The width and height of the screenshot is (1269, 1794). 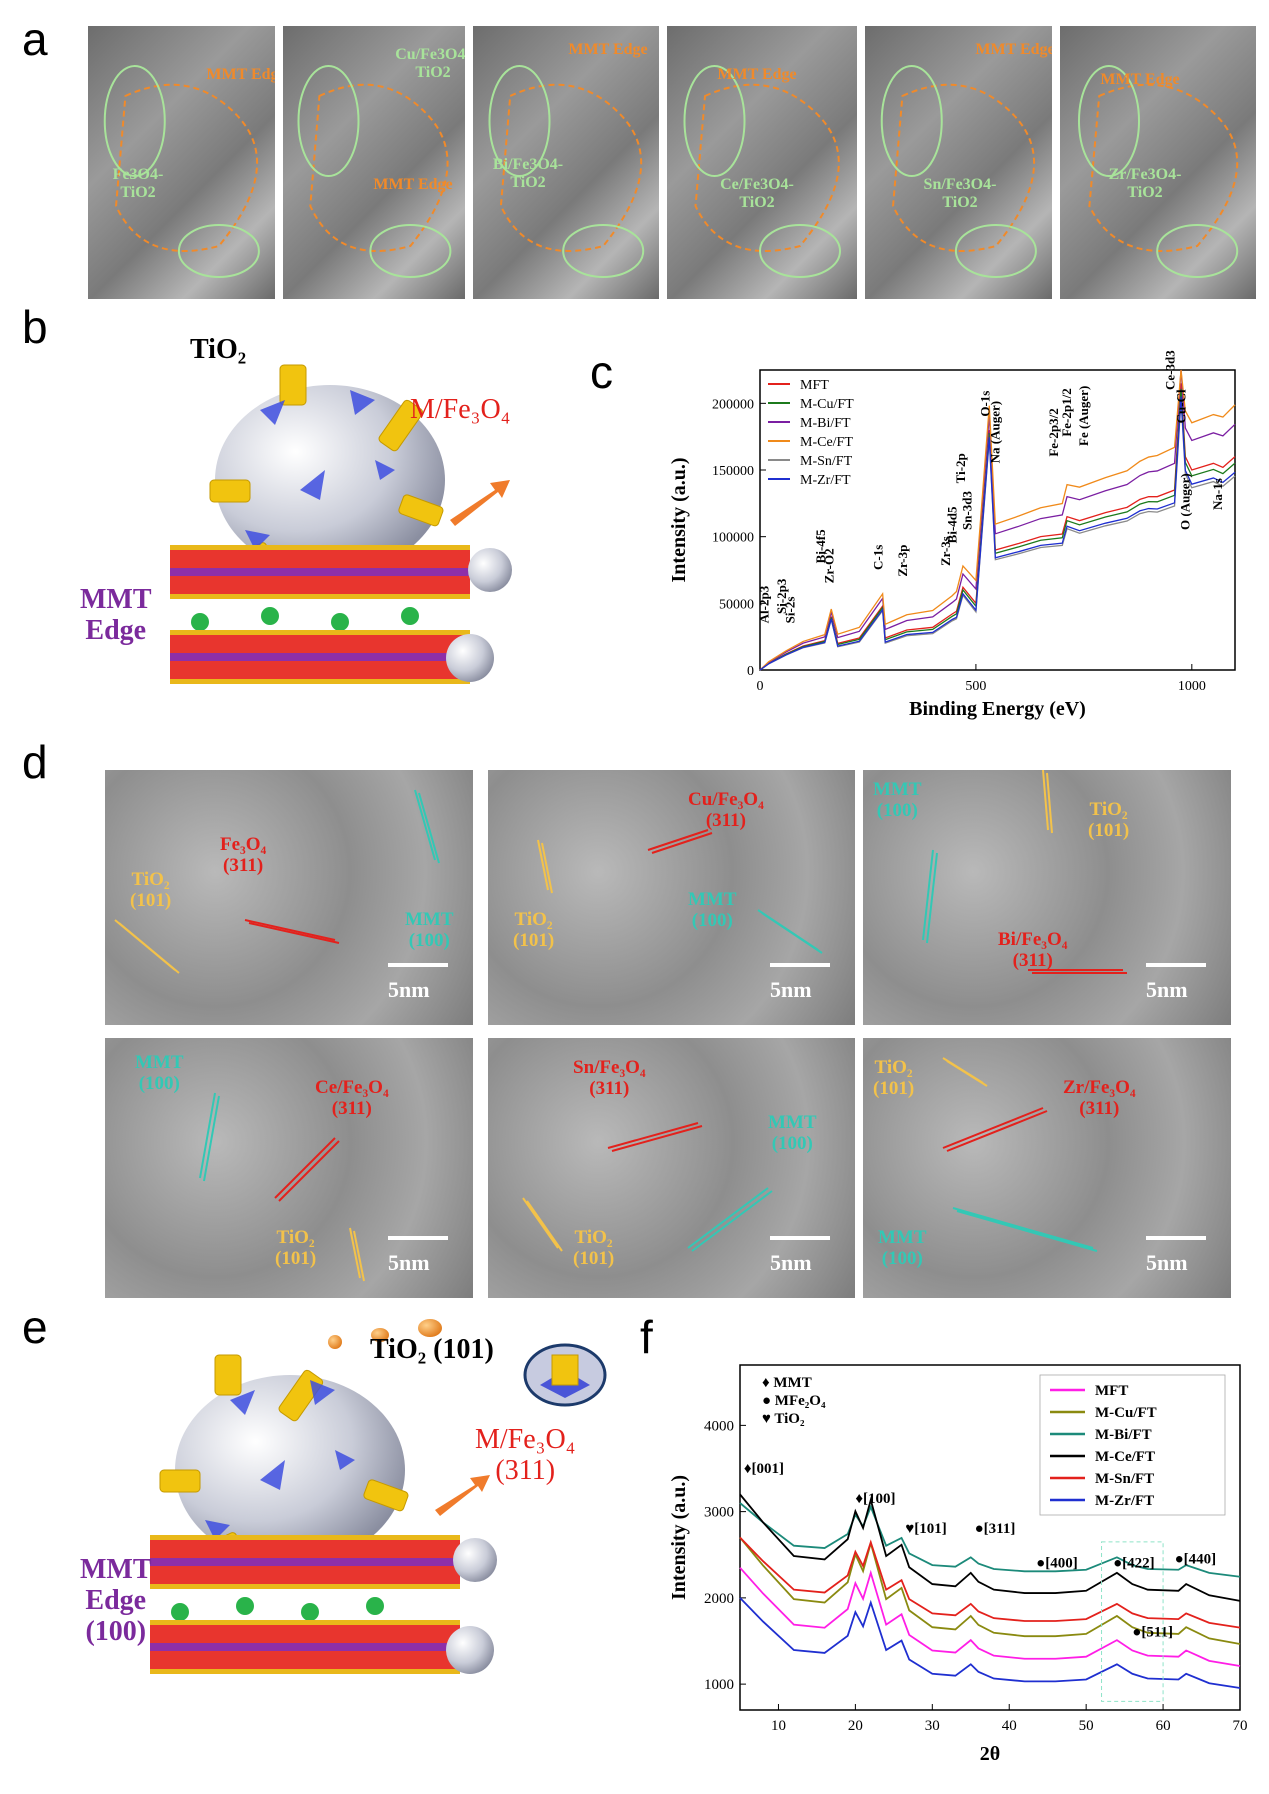 I want to click on sem-image-tile: MMT Edge Zr/Fe3O4-TiO2, so click(x=1158, y=162).